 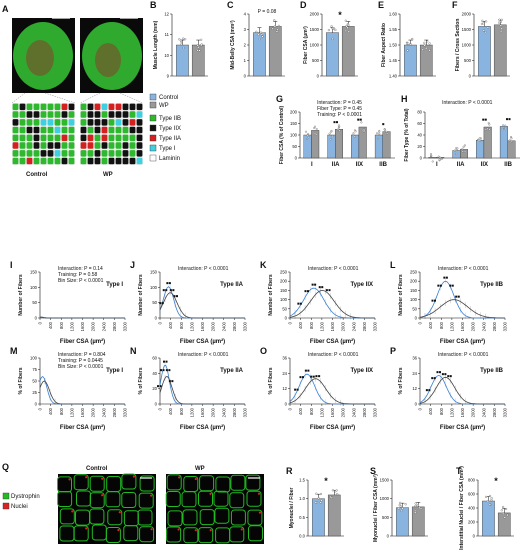 I want to click on x-tick-label: 2000, so click(x=473, y=326).